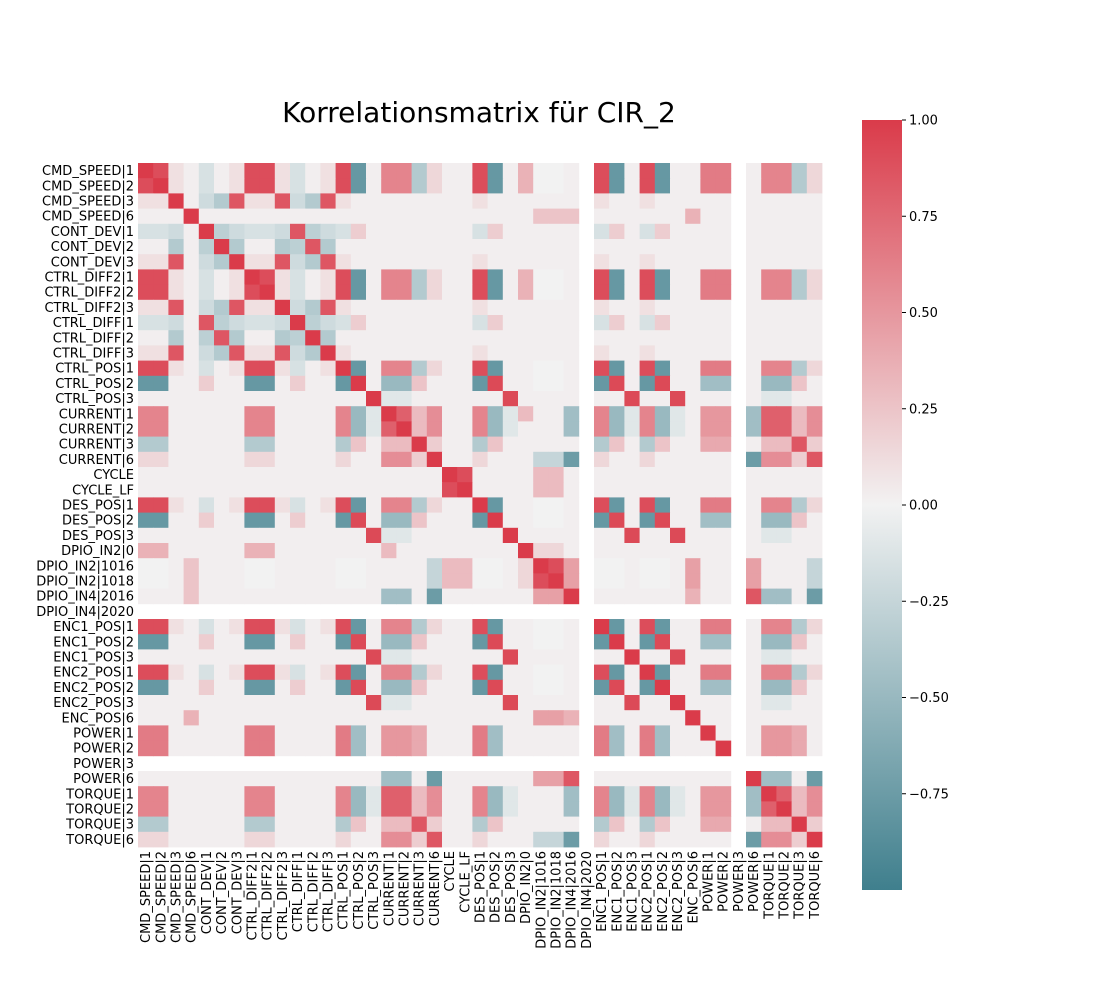  Describe the element at coordinates (923, 121) in the screenshot. I see `colorbar-tick-label: 1.00` at that location.